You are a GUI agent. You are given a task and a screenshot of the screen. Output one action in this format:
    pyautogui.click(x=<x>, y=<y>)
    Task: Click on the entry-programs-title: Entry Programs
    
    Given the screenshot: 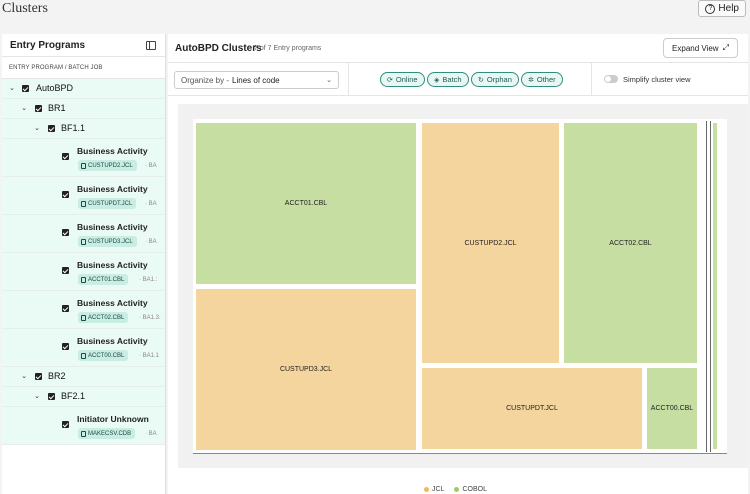 What is the action you would take?
    pyautogui.click(x=48, y=45)
    